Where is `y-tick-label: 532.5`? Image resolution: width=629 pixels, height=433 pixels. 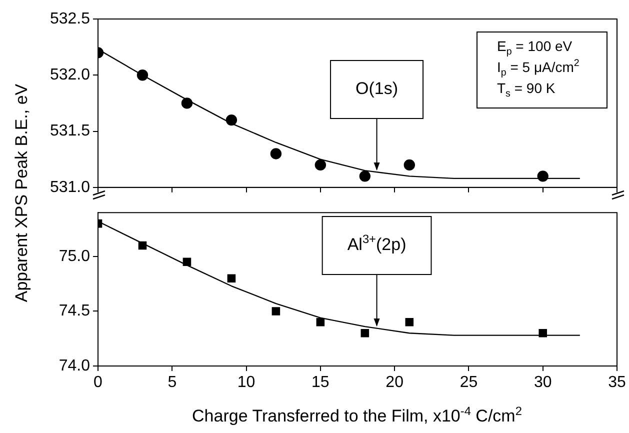 y-tick-label: 532.5 is located at coordinates (70, 19).